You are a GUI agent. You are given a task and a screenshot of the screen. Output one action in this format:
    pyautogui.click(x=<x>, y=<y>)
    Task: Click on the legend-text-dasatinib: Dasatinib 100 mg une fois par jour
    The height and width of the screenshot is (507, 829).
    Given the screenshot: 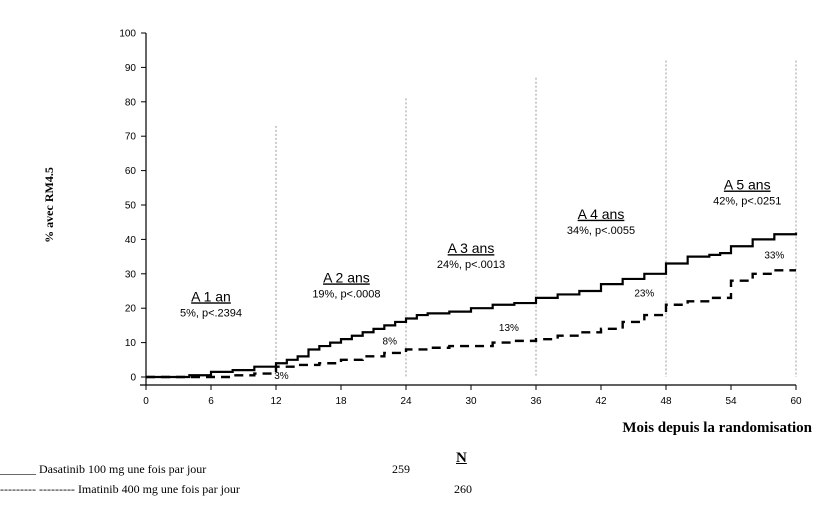 What is the action you would take?
    pyautogui.click(x=123, y=469)
    